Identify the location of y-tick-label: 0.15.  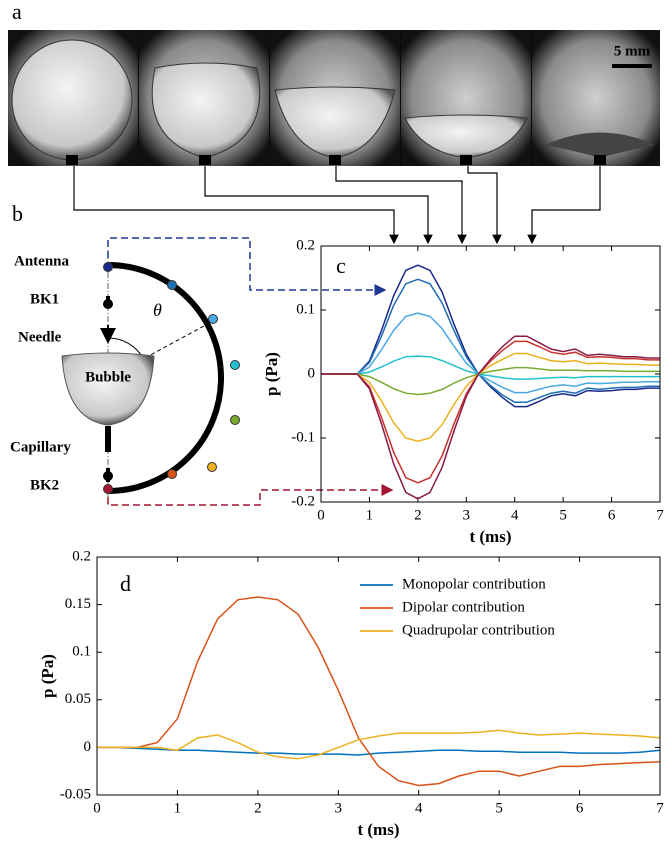
(78, 604).